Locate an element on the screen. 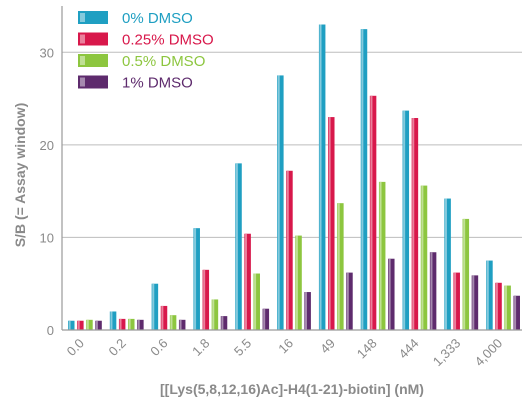 The image size is (525, 404). legend-label: 0% DMSO is located at coordinates (157, 18).